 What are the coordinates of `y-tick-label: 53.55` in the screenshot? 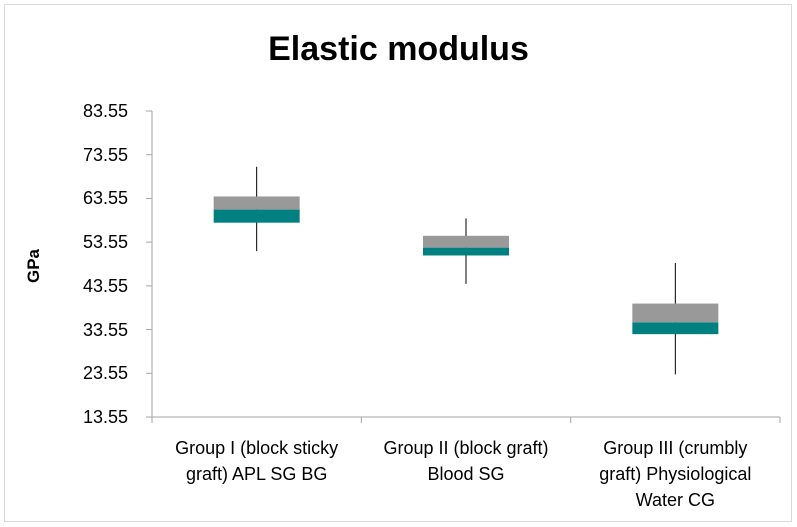 It's located at (105, 242).